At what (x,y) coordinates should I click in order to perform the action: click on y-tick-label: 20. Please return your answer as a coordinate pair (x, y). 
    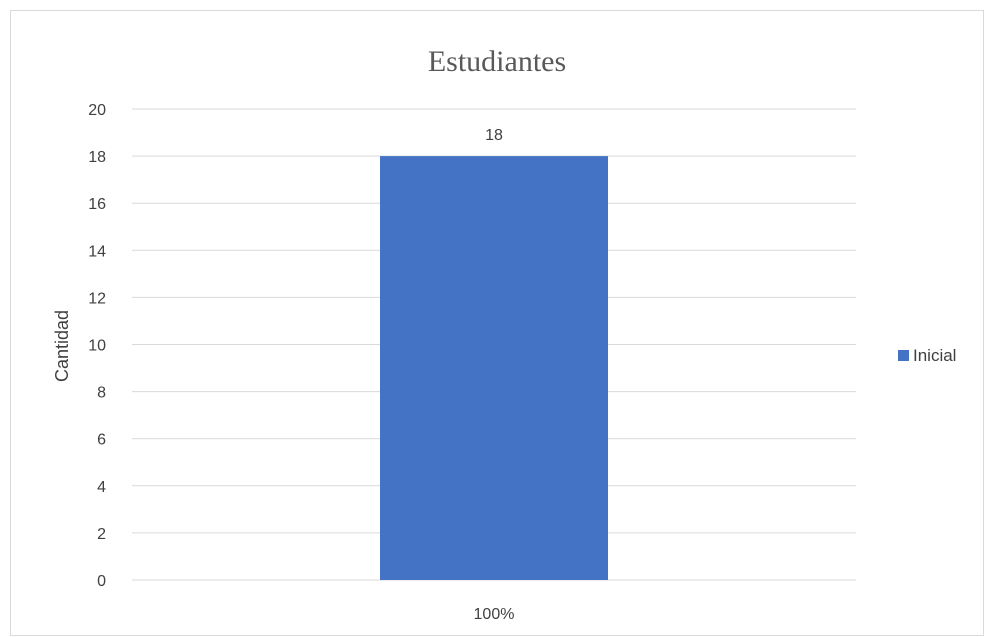
    Looking at the image, I should click on (97, 110).